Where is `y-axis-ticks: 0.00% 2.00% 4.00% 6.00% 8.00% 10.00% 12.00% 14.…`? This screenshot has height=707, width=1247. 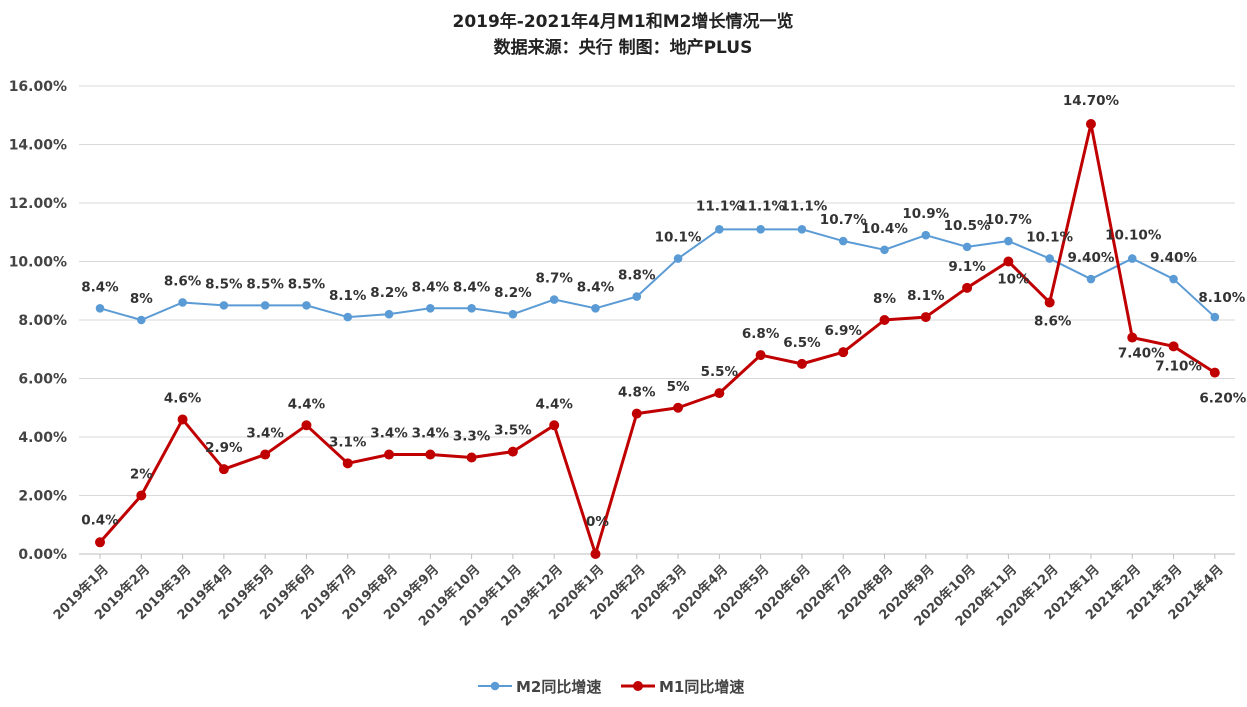
y-axis-ticks: 0.00% 2.00% 4.00% 6.00% 8.00% 10.00% 12.00% 14.… is located at coordinates (38, 321).